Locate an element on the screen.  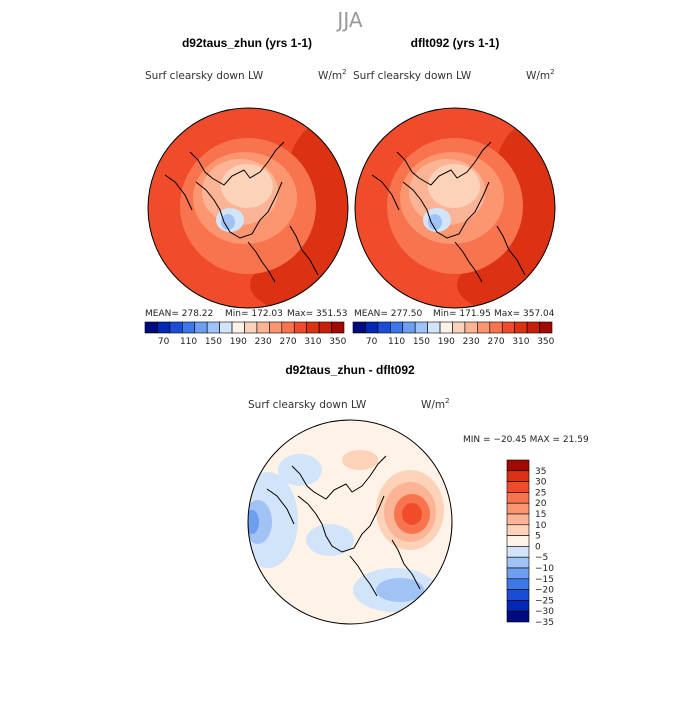
panel-right-variable: Surf clearsky down LW is located at coordinates (412, 76).